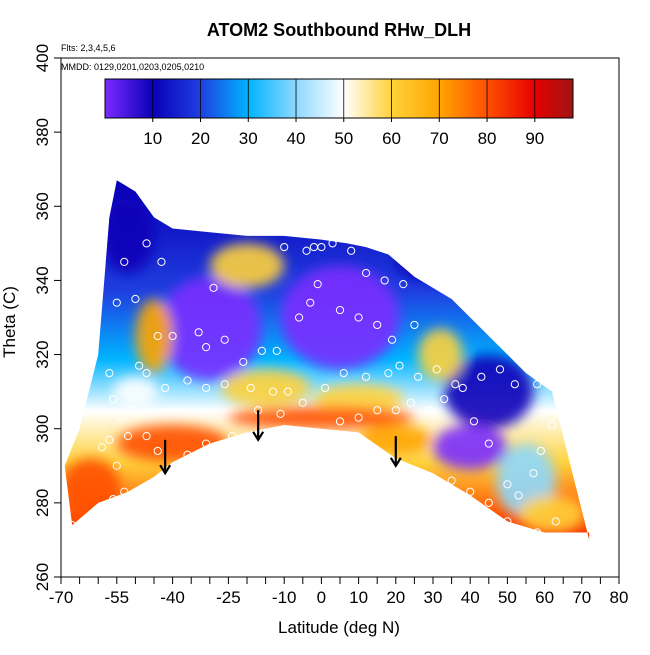 This screenshot has width=650, height=655. Describe the element at coordinates (9, 322) in the screenshot. I see `y-axis-label: Theta (C)` at that location.